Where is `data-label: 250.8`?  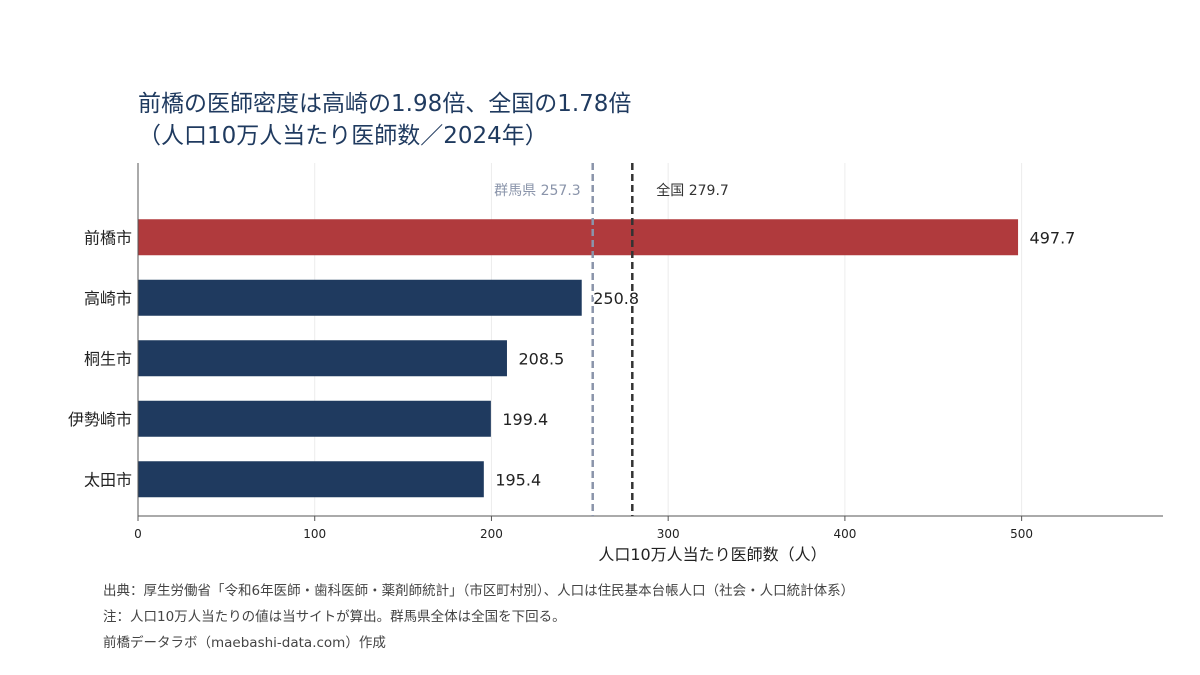 data-label: 250.8 is located at coordinates (616, 298).